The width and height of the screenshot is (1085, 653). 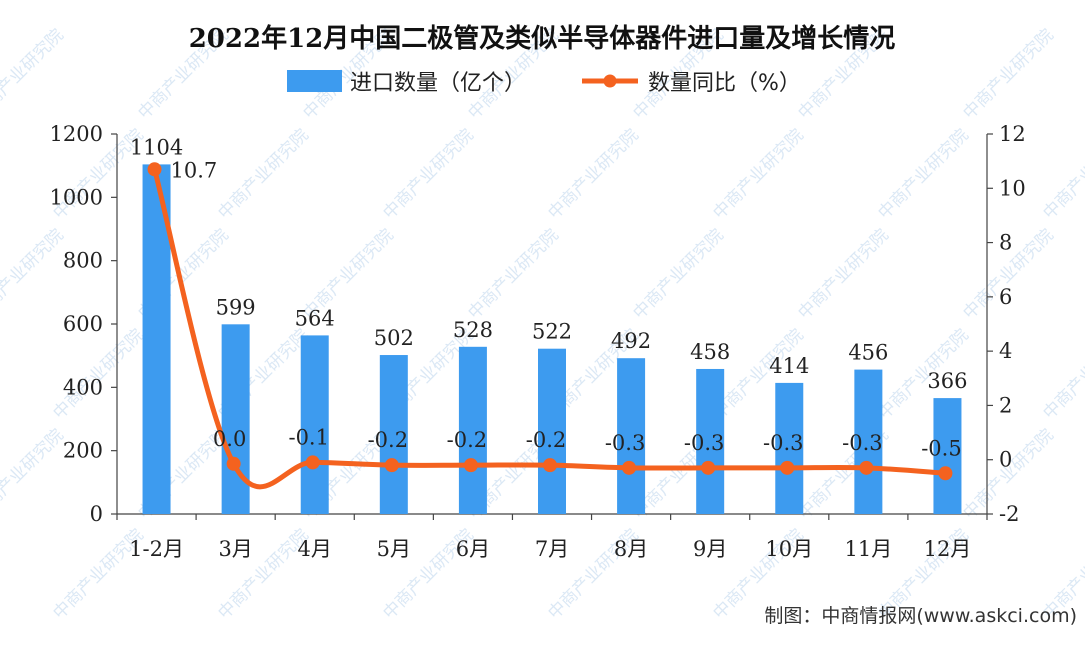 I want to click on chart-title: 2022年12月中国二极管及类似半导体器件进口量及增长情况, so click(x=542, y=38).